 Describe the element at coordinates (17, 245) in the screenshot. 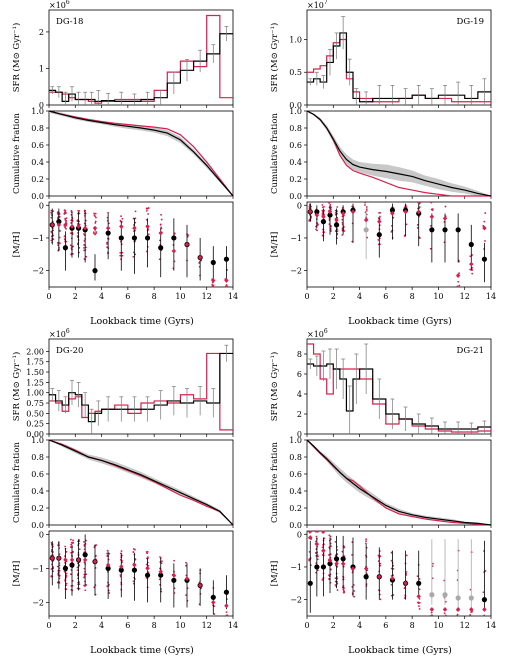

I see `y-axis-label: [M/H]` at that location.